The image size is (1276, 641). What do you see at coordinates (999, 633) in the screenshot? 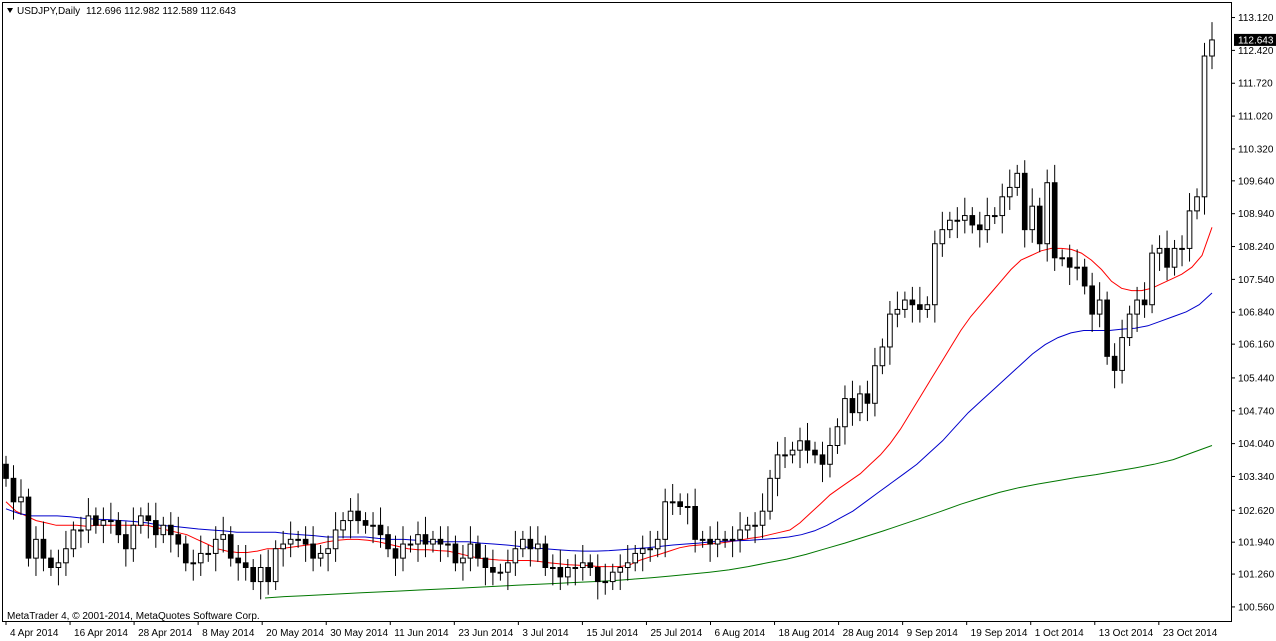
I see `x-tick-label: 19 Sep 2014` at bounding box center [999, 633].